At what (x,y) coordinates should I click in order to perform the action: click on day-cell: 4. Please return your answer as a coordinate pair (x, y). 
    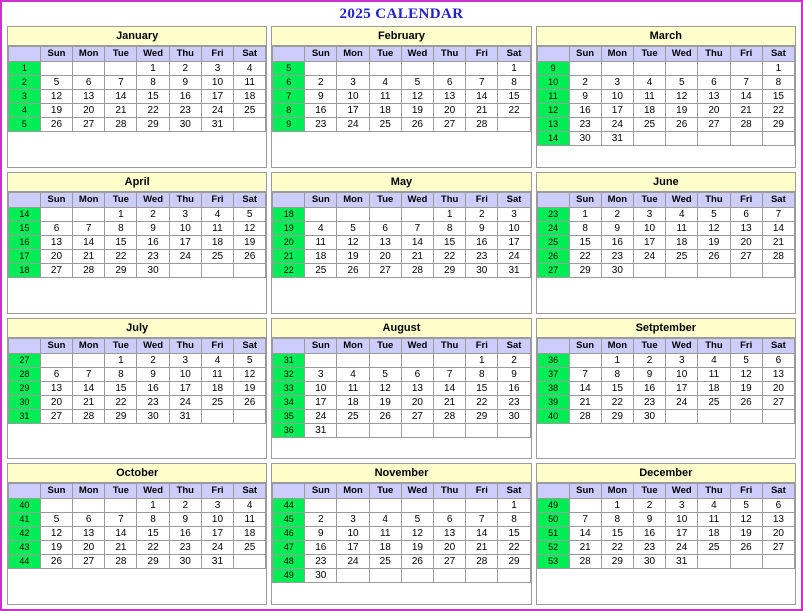
    Looking at the image, I should click on (321, 228).